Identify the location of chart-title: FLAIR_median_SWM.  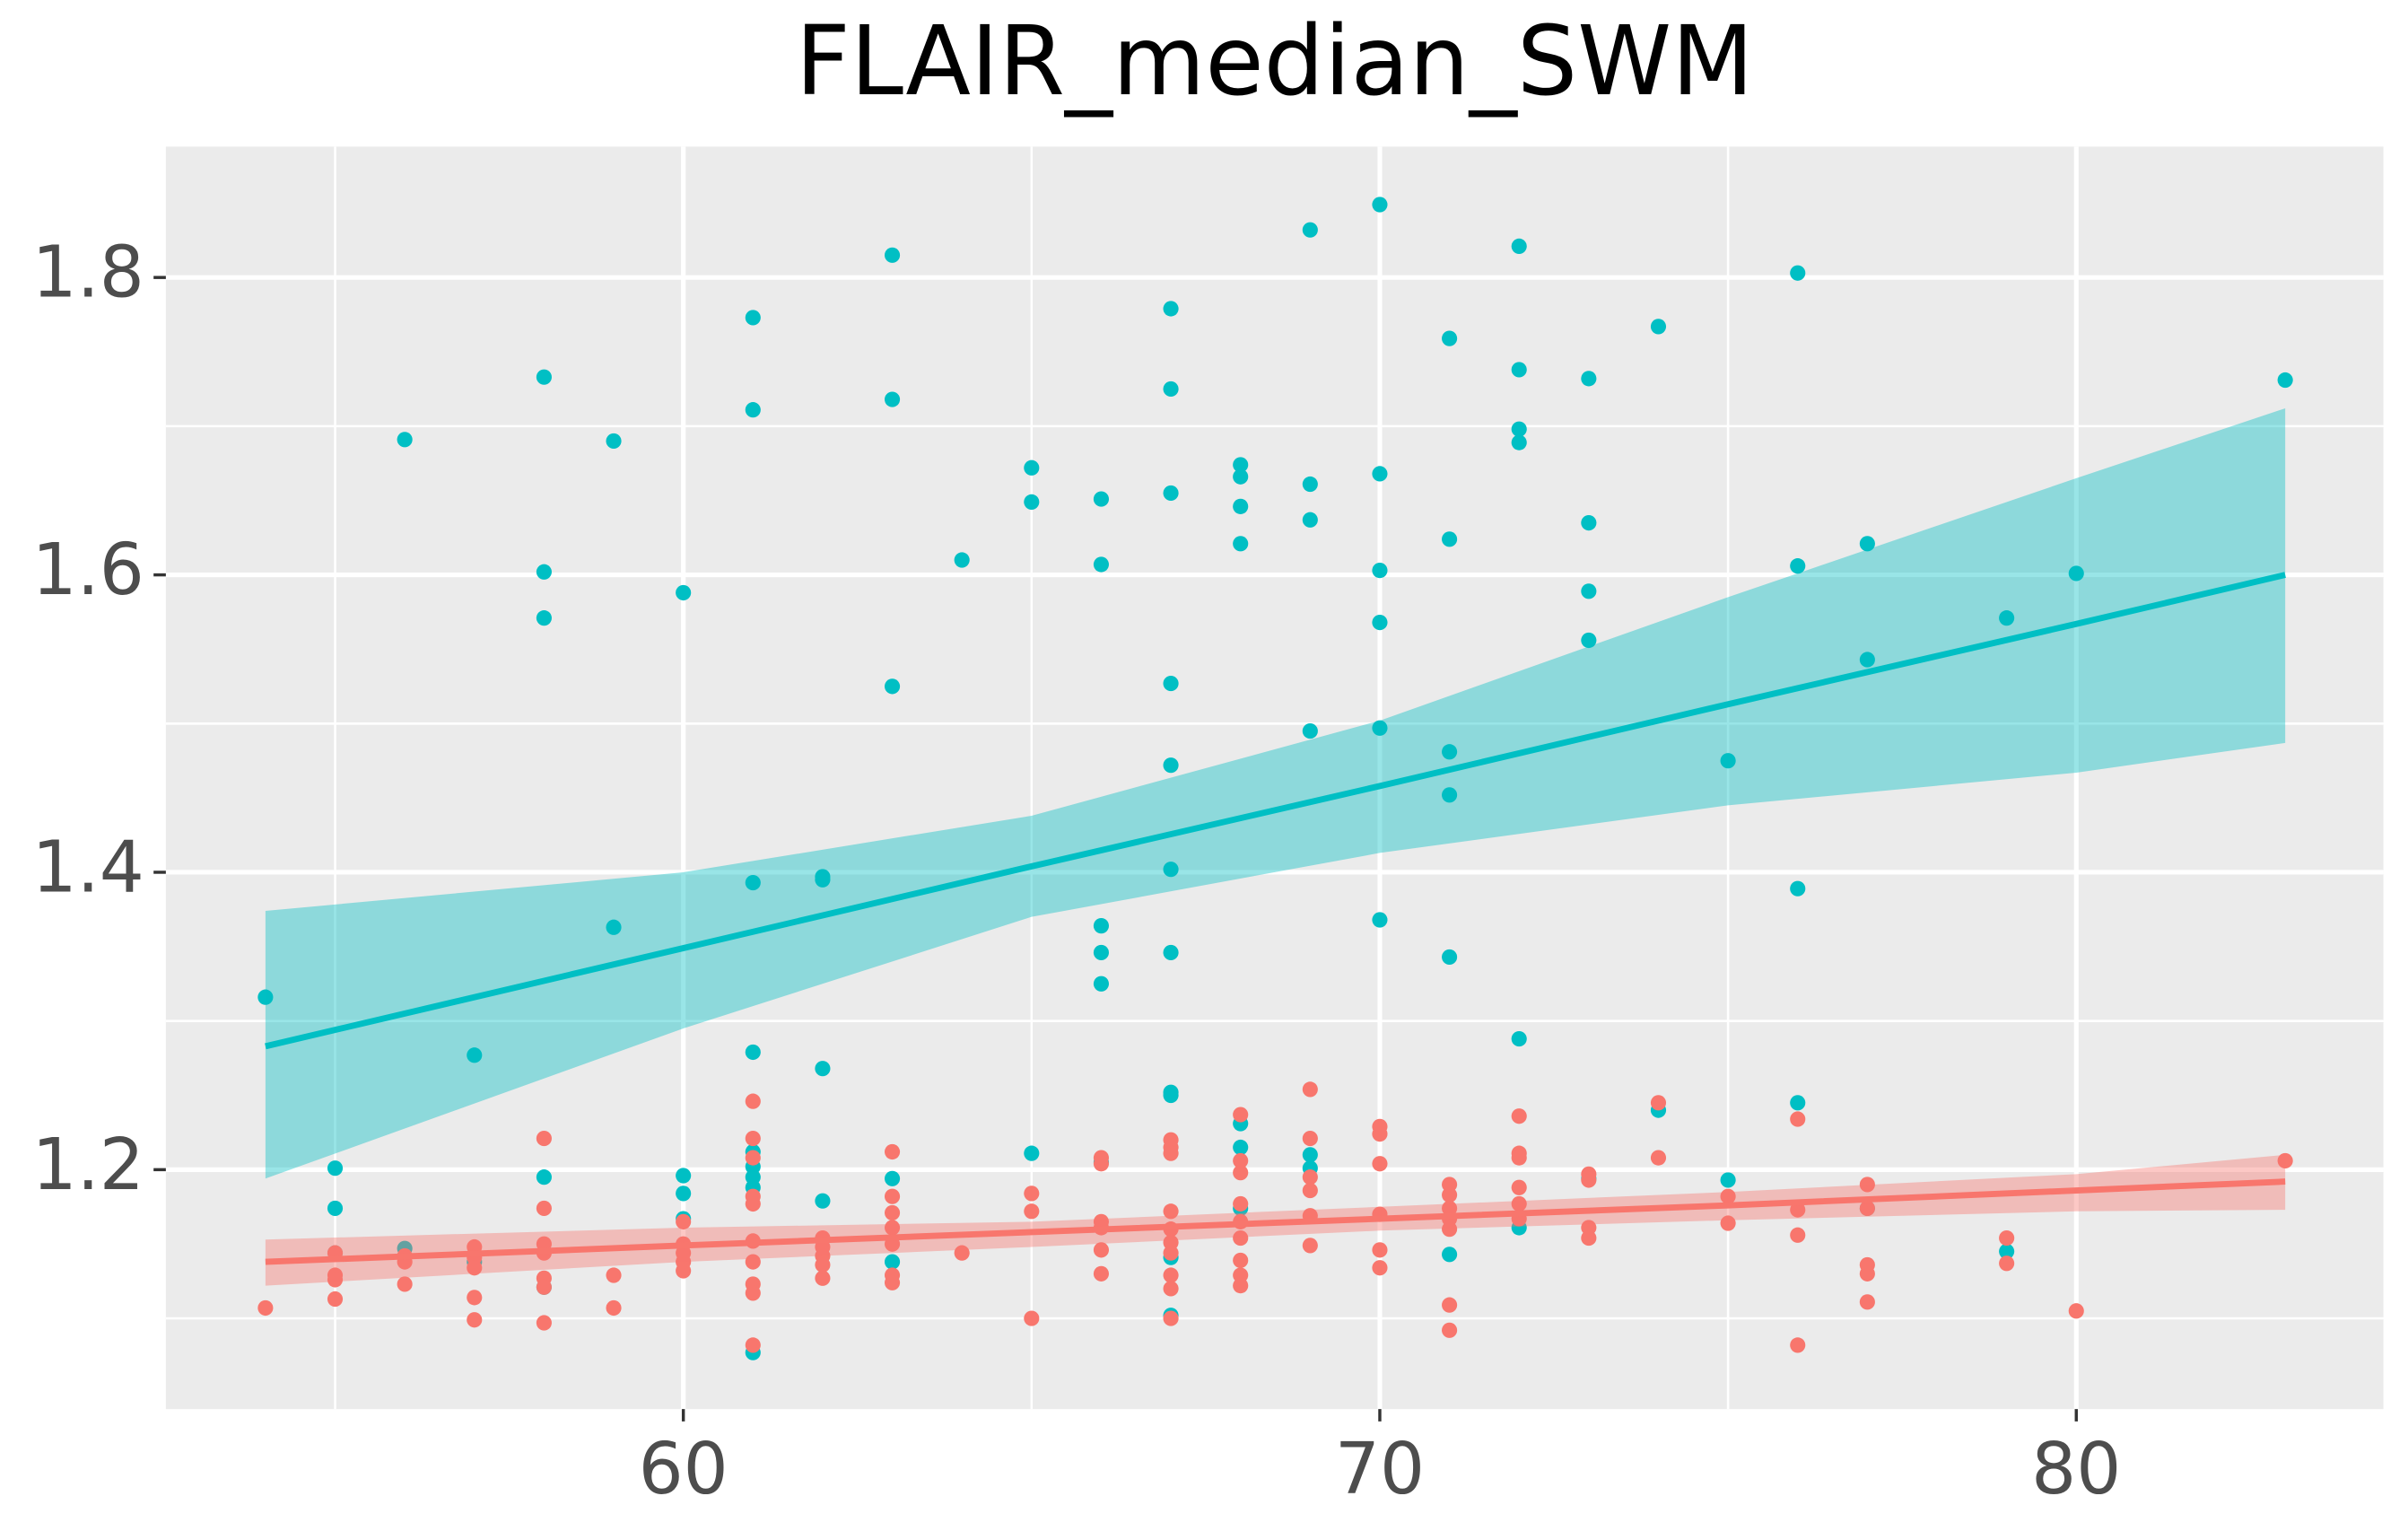
(1275, 62).